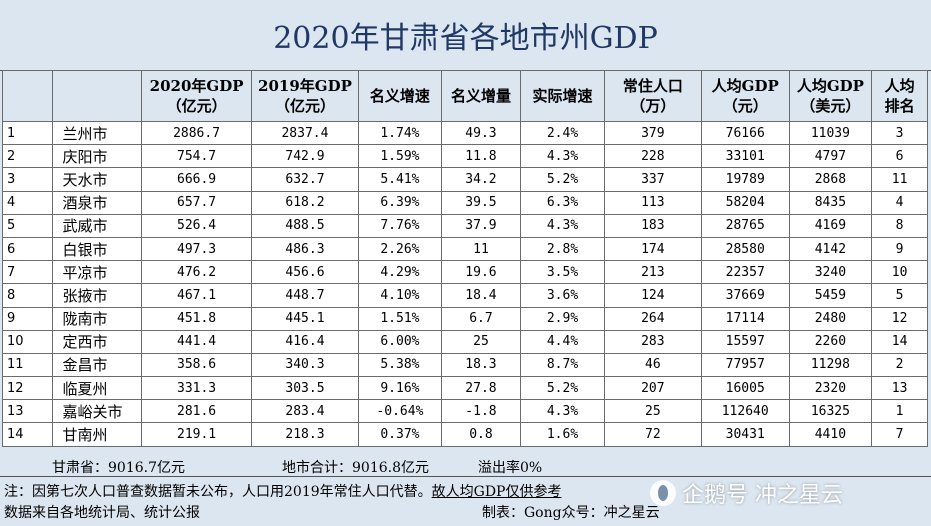  I want to click on table-cell: 2868, so click(830, 179).